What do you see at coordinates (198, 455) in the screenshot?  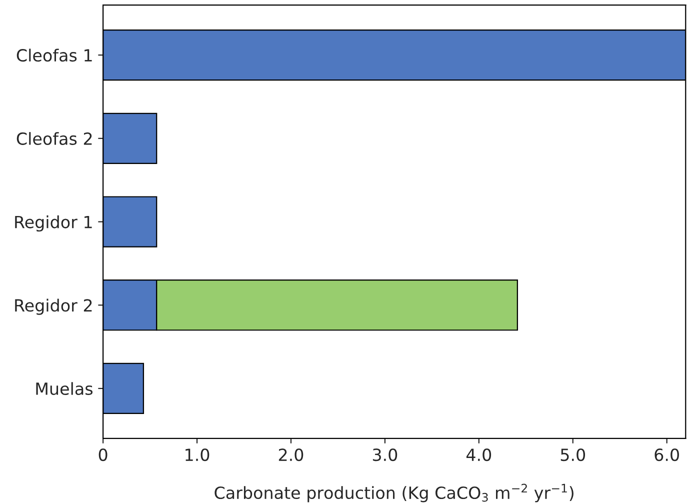 I see `x-tick-label: 1.0` at bounding box center [198, 455].